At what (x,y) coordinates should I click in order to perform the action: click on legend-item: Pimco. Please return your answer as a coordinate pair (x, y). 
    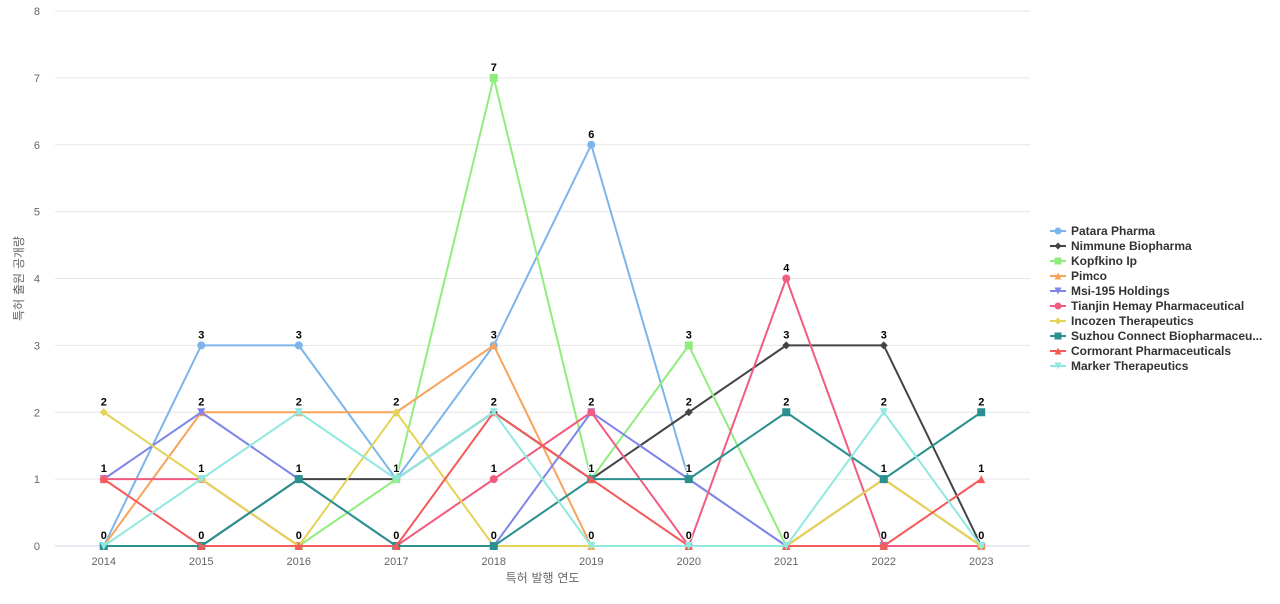
    Looking at the image, I should click on (1156, 275).